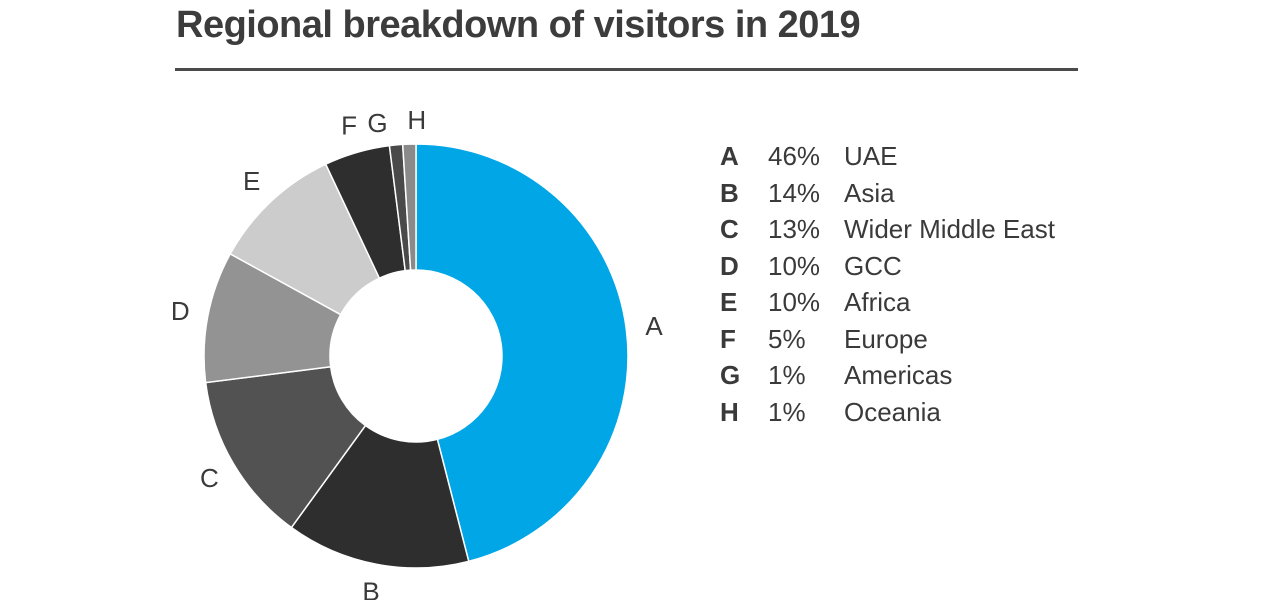 The height and width of the screenshot is (600, 1280). What do you see at coordinates (729, 411) in the screenshot?
I see `legend-key: H` at bounding box center [729, 411].